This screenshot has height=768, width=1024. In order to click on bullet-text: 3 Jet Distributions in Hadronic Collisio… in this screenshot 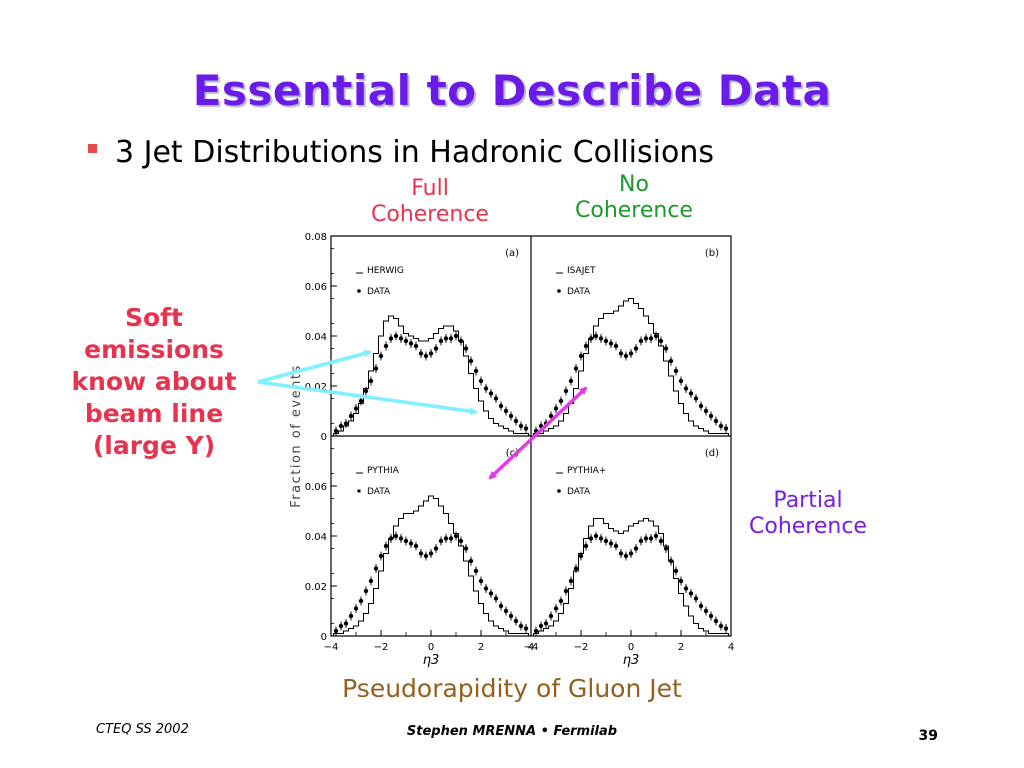, I will do `click(414, 152)`.